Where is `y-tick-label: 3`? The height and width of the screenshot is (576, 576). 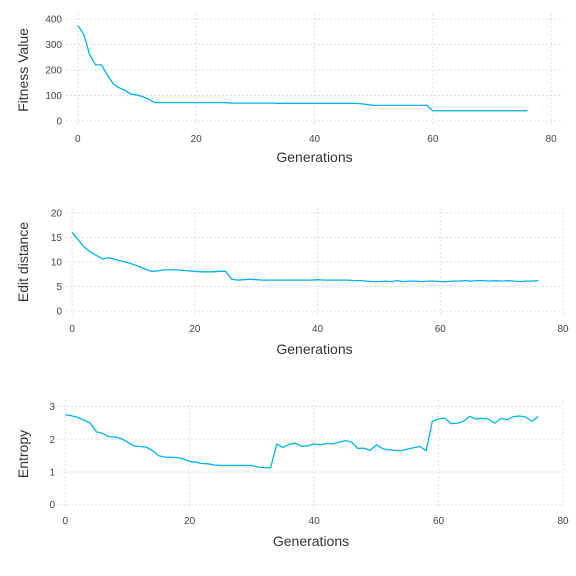
y-tick-label: 3 is located at coordinates (52, 407).